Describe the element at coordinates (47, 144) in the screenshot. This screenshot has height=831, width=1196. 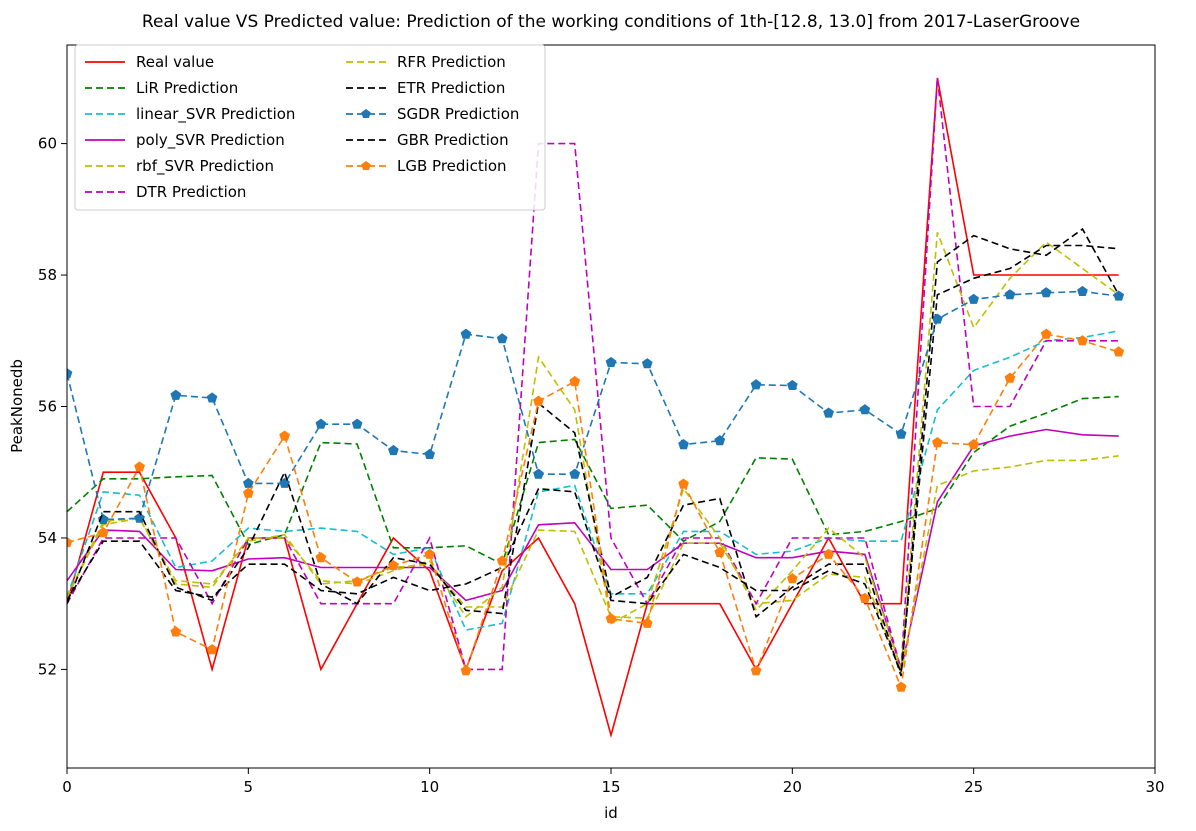
I see `y-tick-label: 60` at that location.